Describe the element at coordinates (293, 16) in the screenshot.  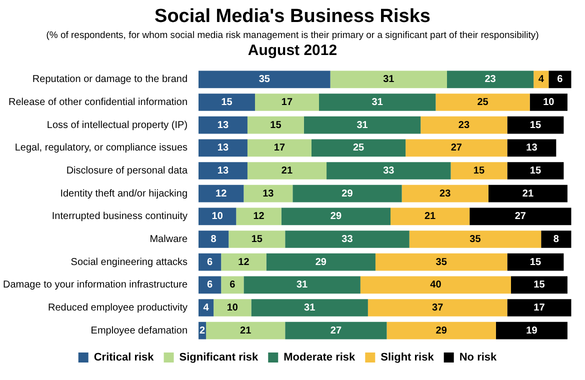
I see `chart-title: Social Media's Business Risks` at that location.